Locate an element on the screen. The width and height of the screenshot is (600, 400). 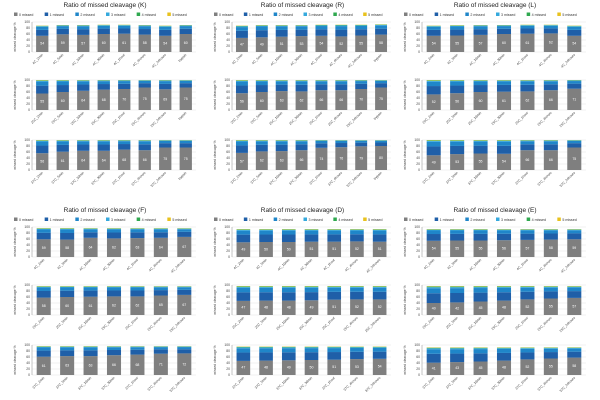
data-label: 53 is located at coordinates (302, 44).